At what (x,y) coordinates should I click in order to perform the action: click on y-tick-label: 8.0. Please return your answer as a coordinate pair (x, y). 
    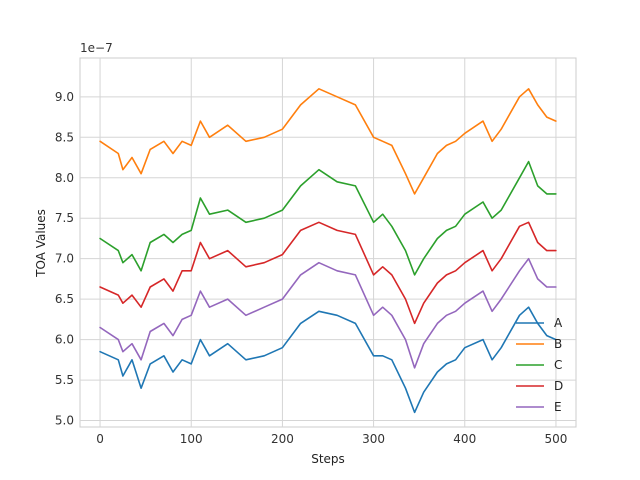
    Looking at the image, I should click on (64, 178).